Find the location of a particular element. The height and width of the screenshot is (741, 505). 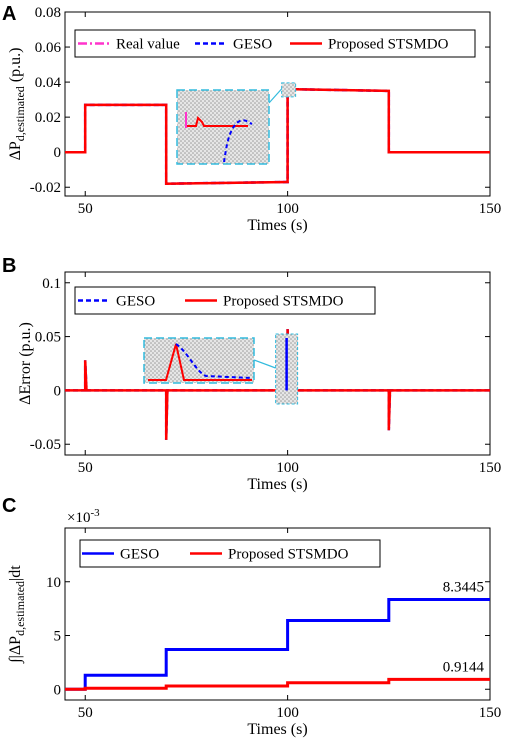

value-annotation: 0.9144 is located at coordinates (464, 667).